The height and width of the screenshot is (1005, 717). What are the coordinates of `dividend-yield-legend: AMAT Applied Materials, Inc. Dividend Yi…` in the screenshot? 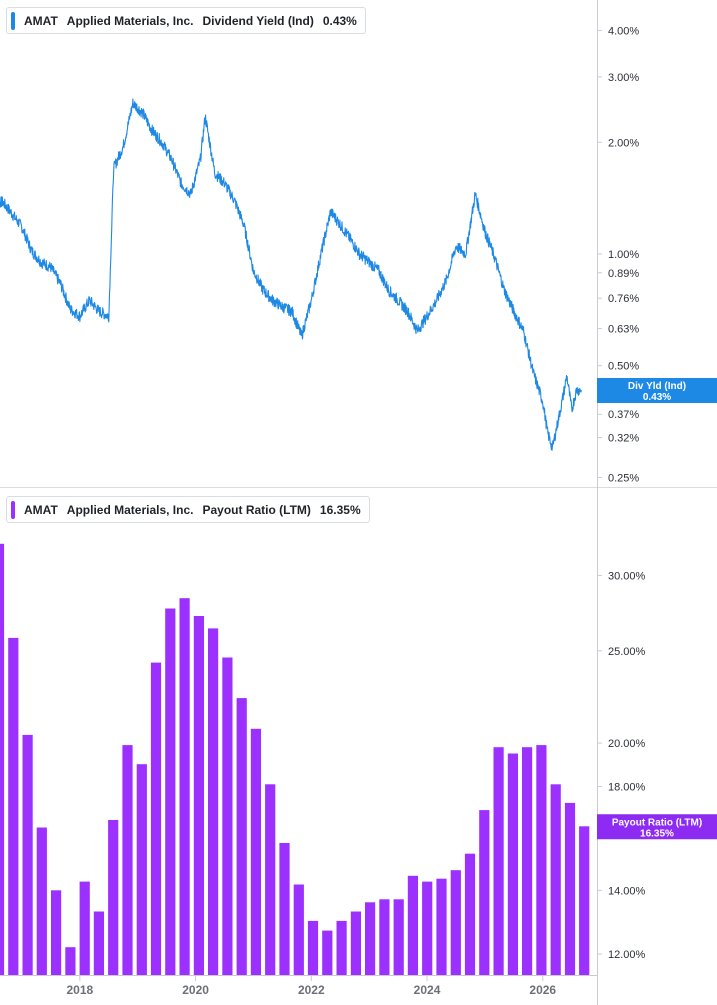 It's located at (186, 20).